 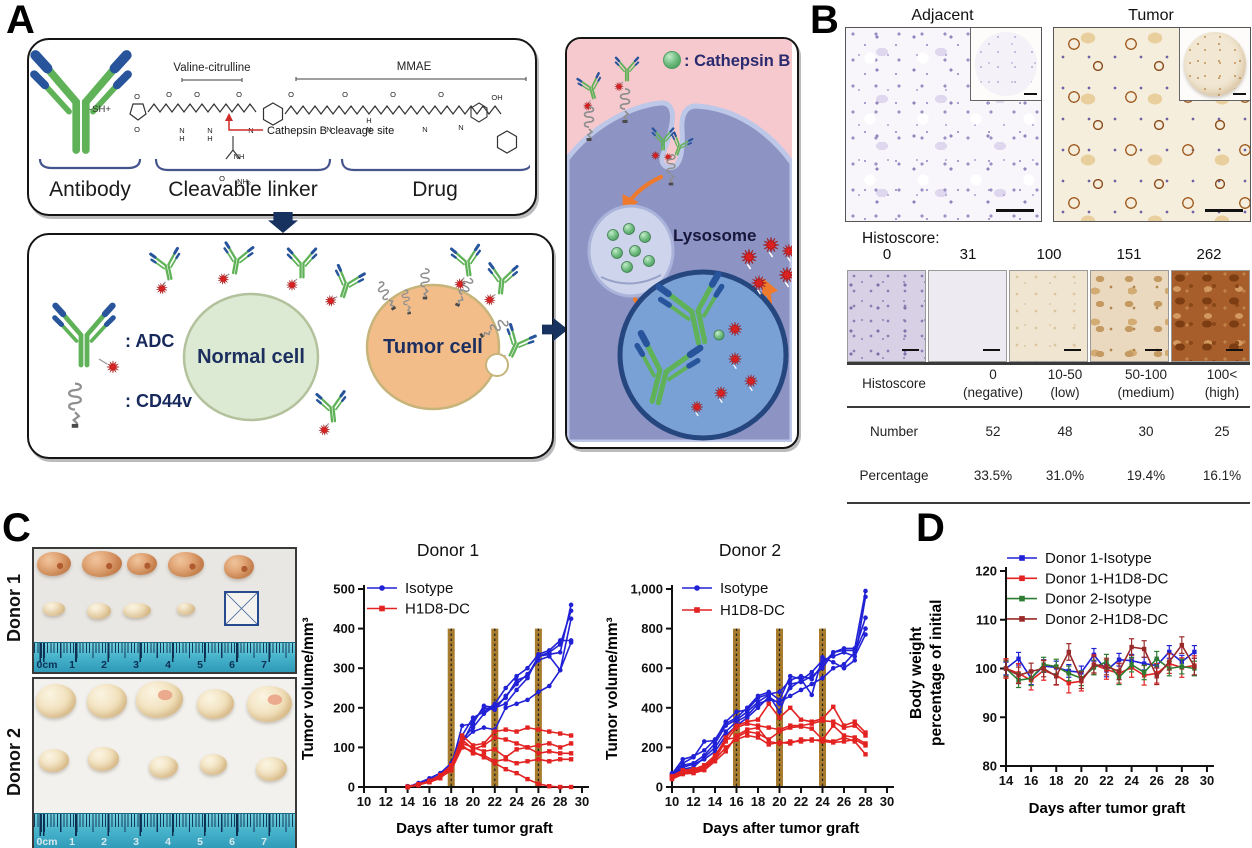 What do you see at coordinates (113, 367) in the screenshot?
I see `adc-legend-drug-icon` at bounding box center [113, 367].